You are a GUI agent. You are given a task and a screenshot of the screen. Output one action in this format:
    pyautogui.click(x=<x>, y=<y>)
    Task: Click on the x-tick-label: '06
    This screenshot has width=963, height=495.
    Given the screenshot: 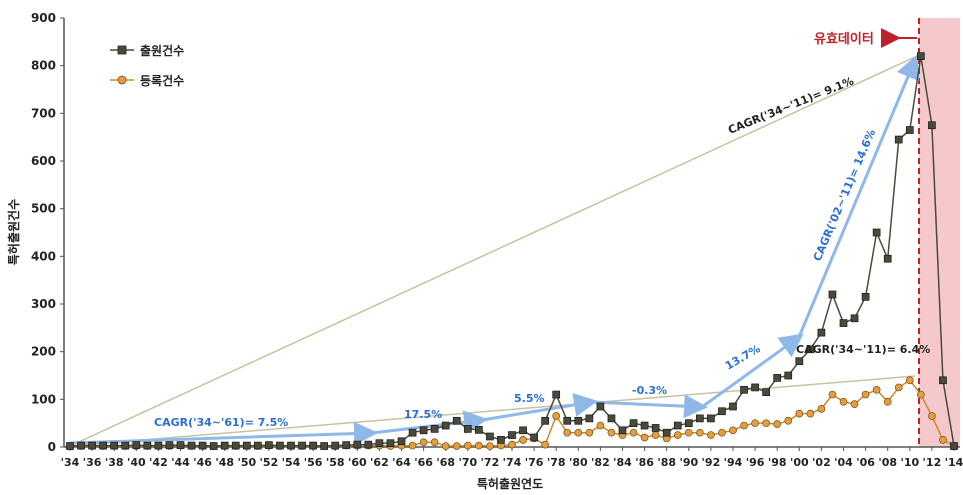 What is the action you would take?
    pyautogui.click(x=865, y=462)
    